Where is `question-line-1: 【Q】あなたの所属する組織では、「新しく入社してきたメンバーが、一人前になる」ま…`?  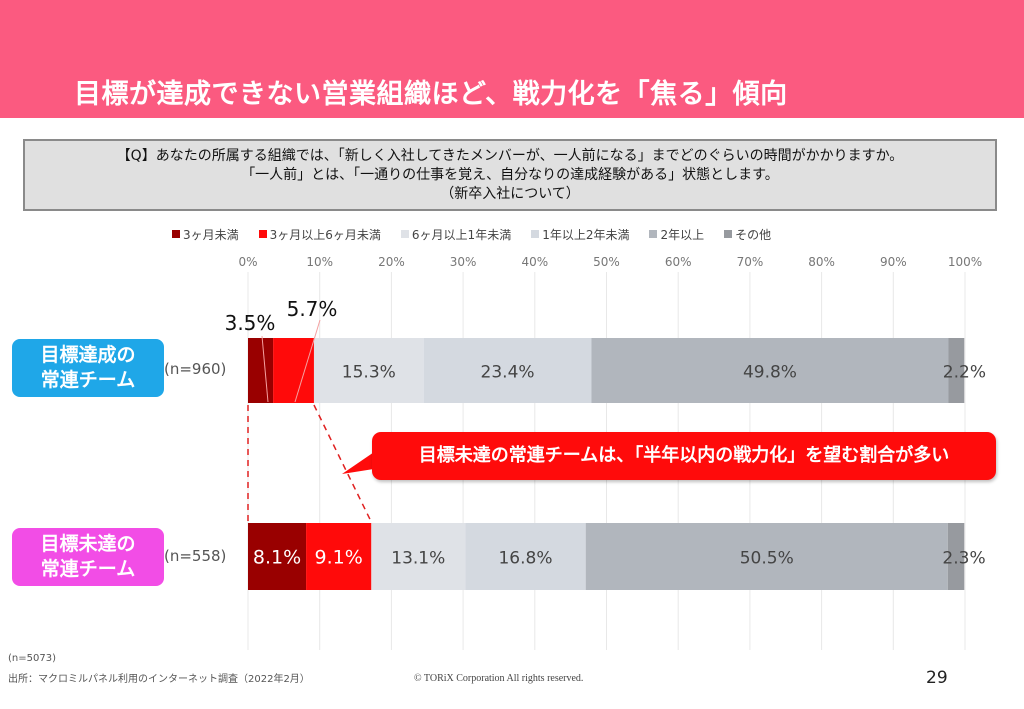 question-line-1: 【Q】あなたの所属する組織では、「新しく入社してきたメンバーが、一人前になる」ま… is located at coordinates (510, 156).